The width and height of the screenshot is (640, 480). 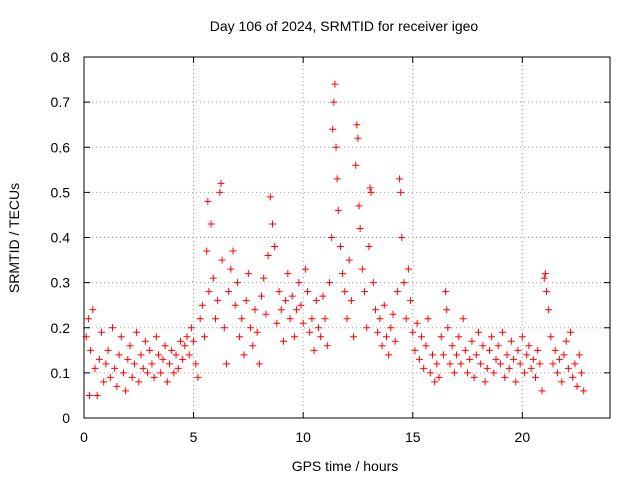 I want to click on x-tick-label: 15, so click(x=413, y=437).